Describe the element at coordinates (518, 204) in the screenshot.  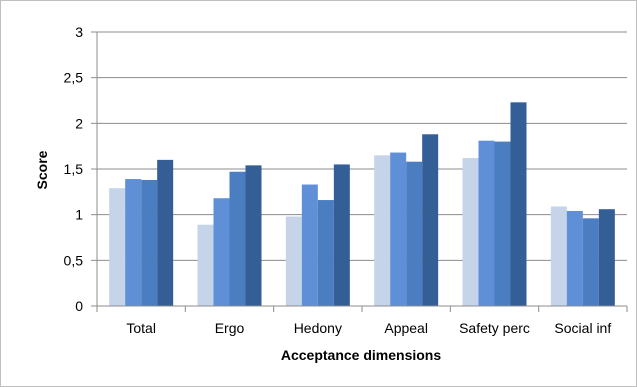
I see `bar-safety-perc-s4` at that location.